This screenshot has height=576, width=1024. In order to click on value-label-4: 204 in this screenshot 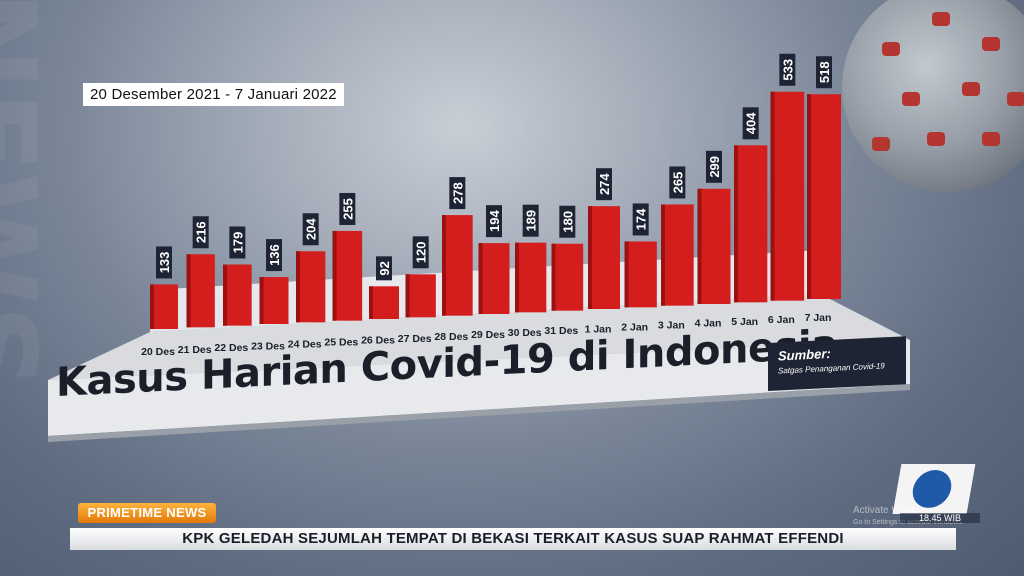, I will do `click(310, 229)`.